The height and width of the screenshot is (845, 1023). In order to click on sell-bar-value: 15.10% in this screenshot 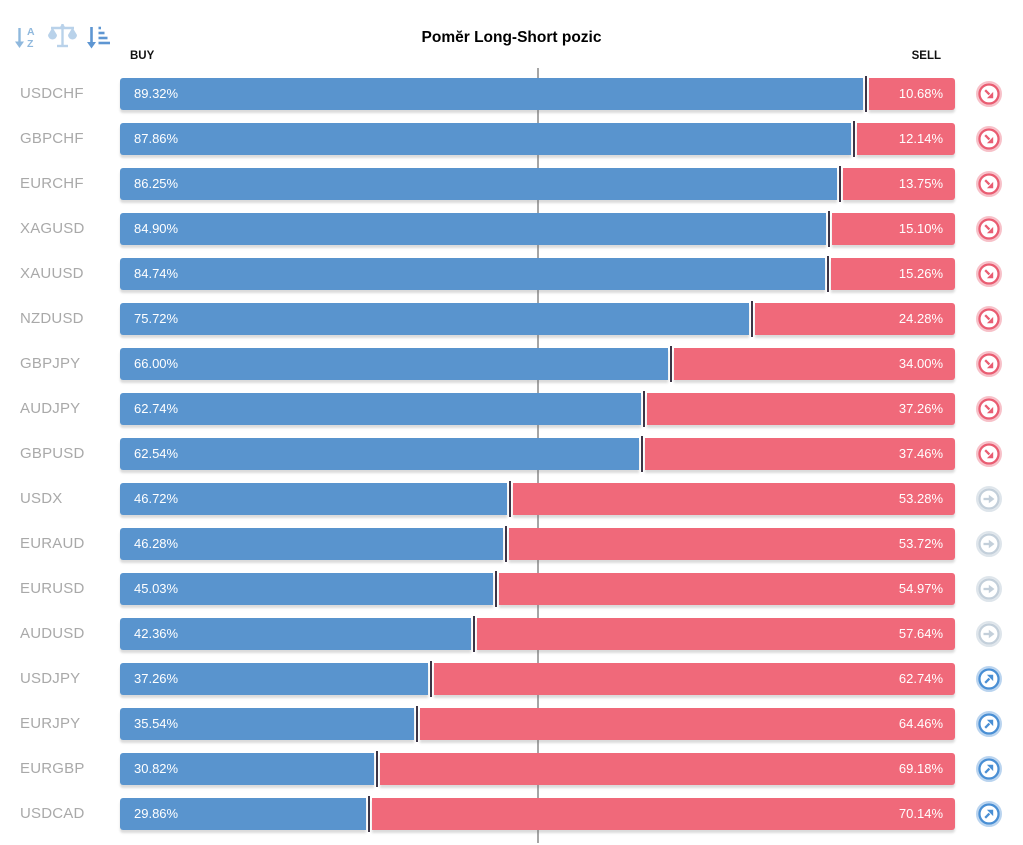, I will do `click(920, 228)`.